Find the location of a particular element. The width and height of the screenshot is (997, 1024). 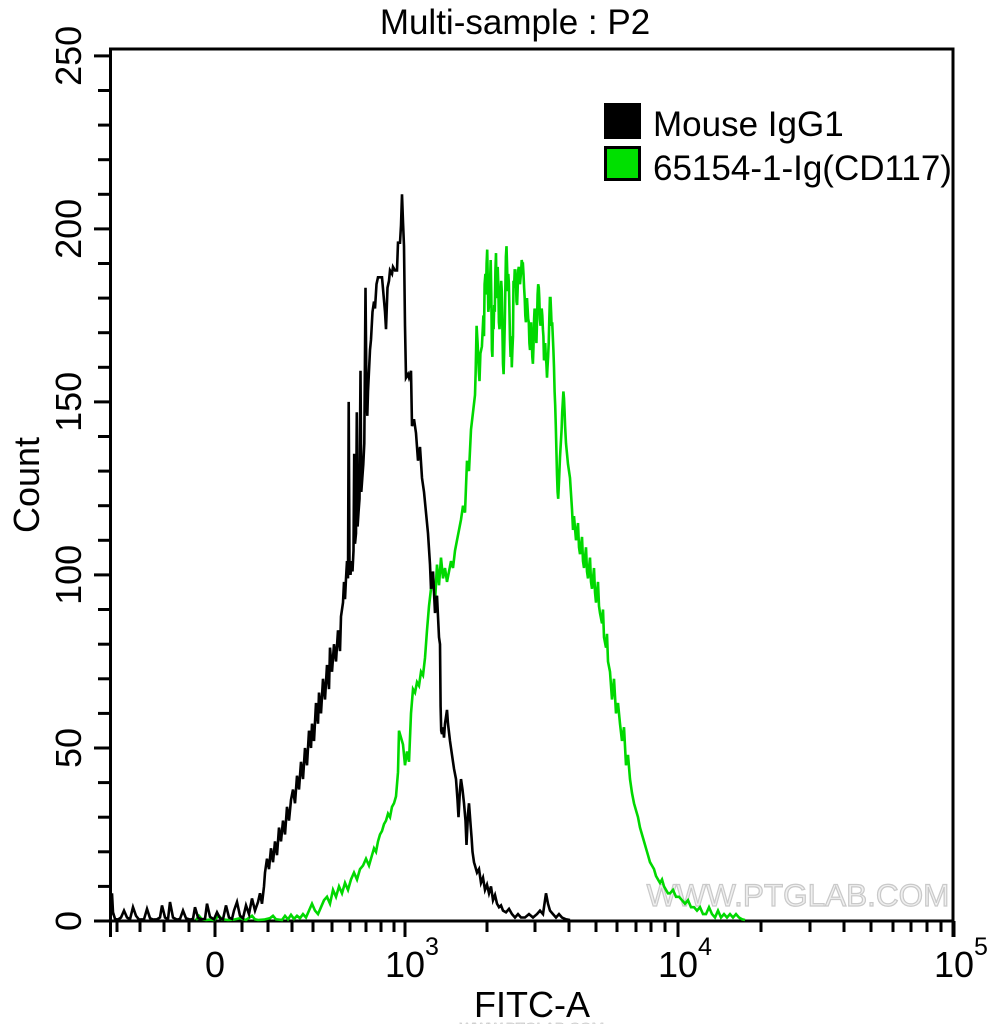

svg-text: Mouse IgG1 is located at coordinates (748, 124).